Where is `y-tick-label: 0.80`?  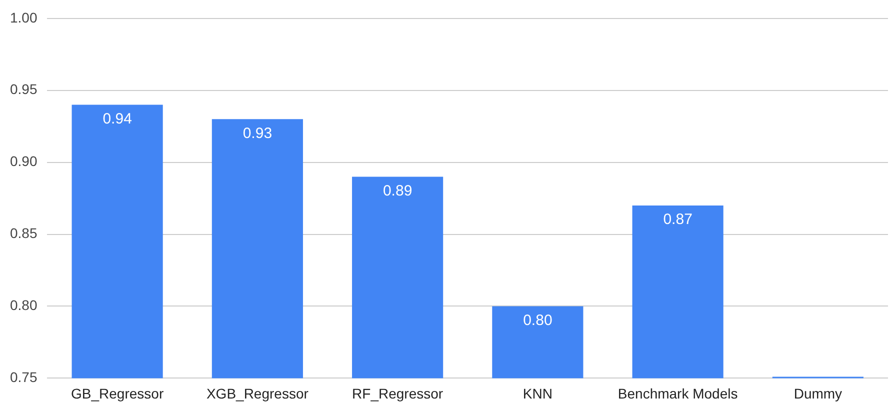
y-tick-label: 0.80 is located at coordinates (24, 305).